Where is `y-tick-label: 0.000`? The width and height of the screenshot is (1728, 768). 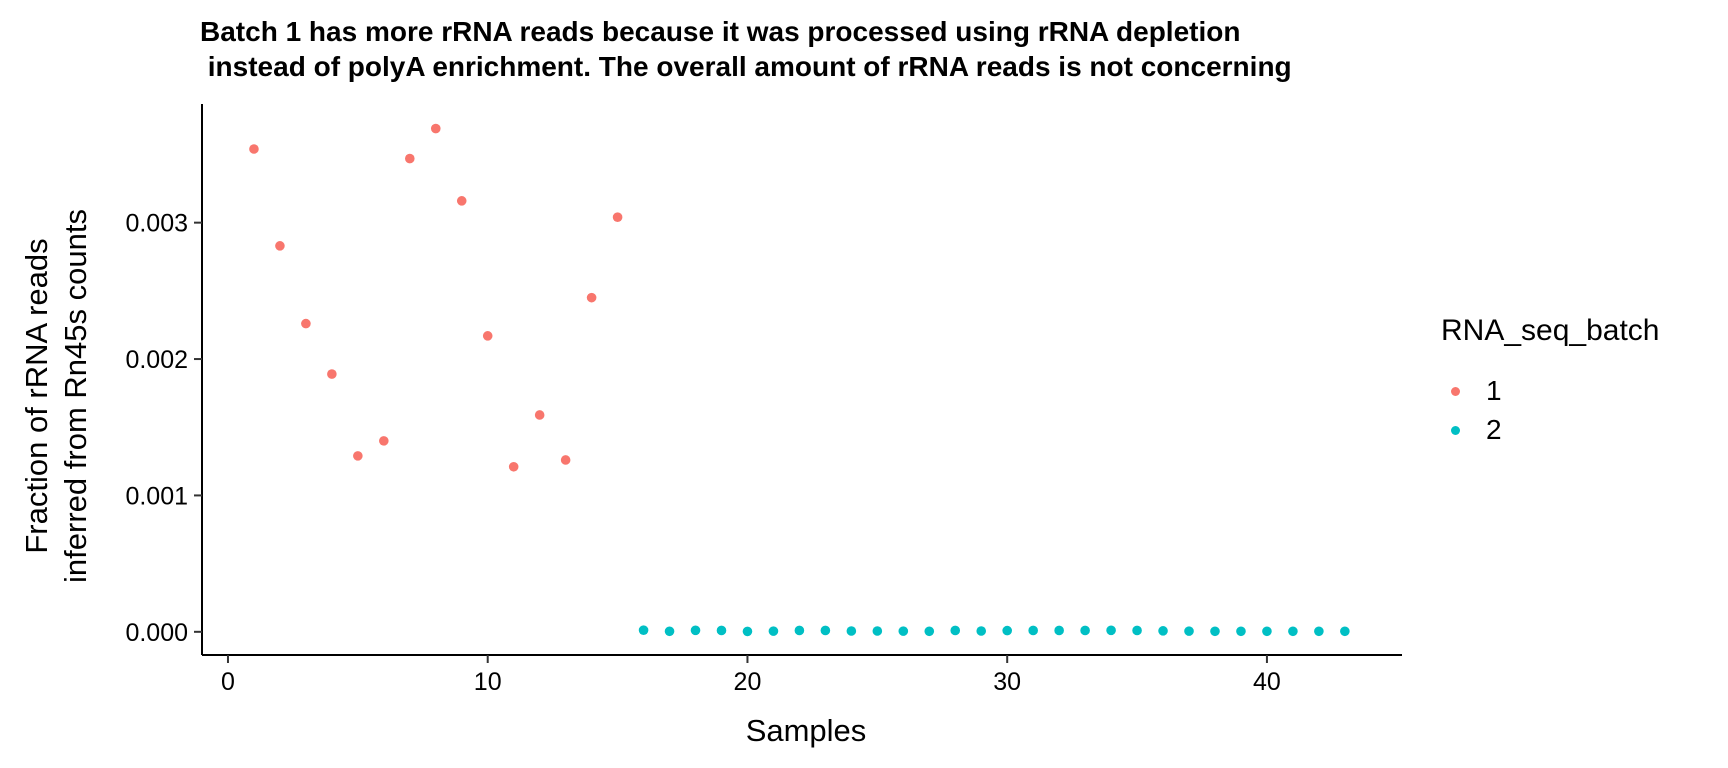 y-tick-label: 0.000 is located at coordinates (156, 633).